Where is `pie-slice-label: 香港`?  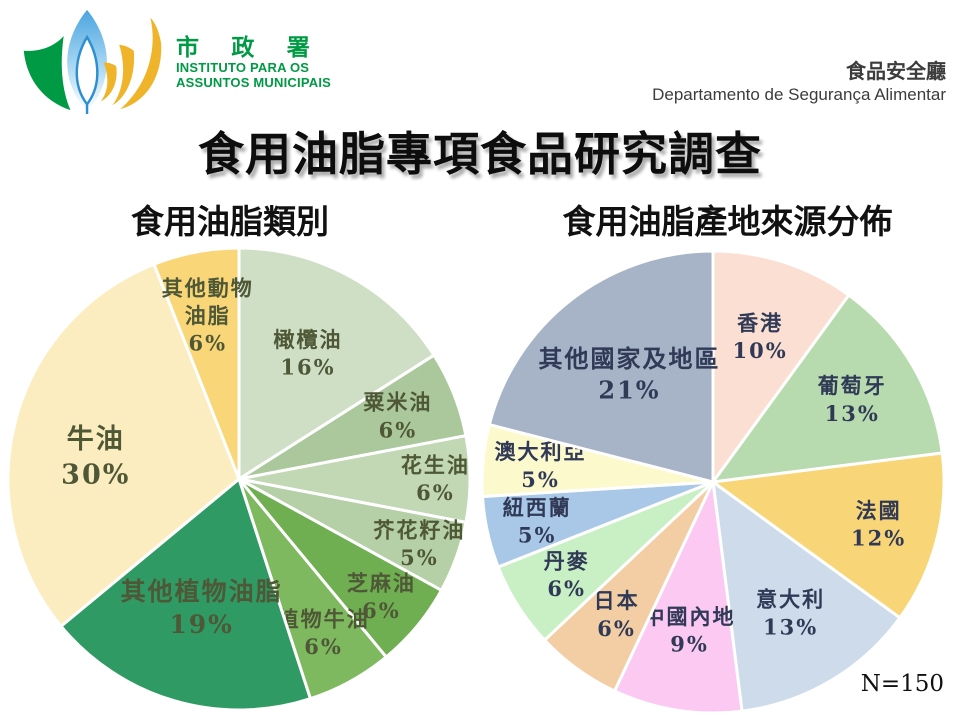
pie-slice-label: 香港 is located at coordinates (760, 323).